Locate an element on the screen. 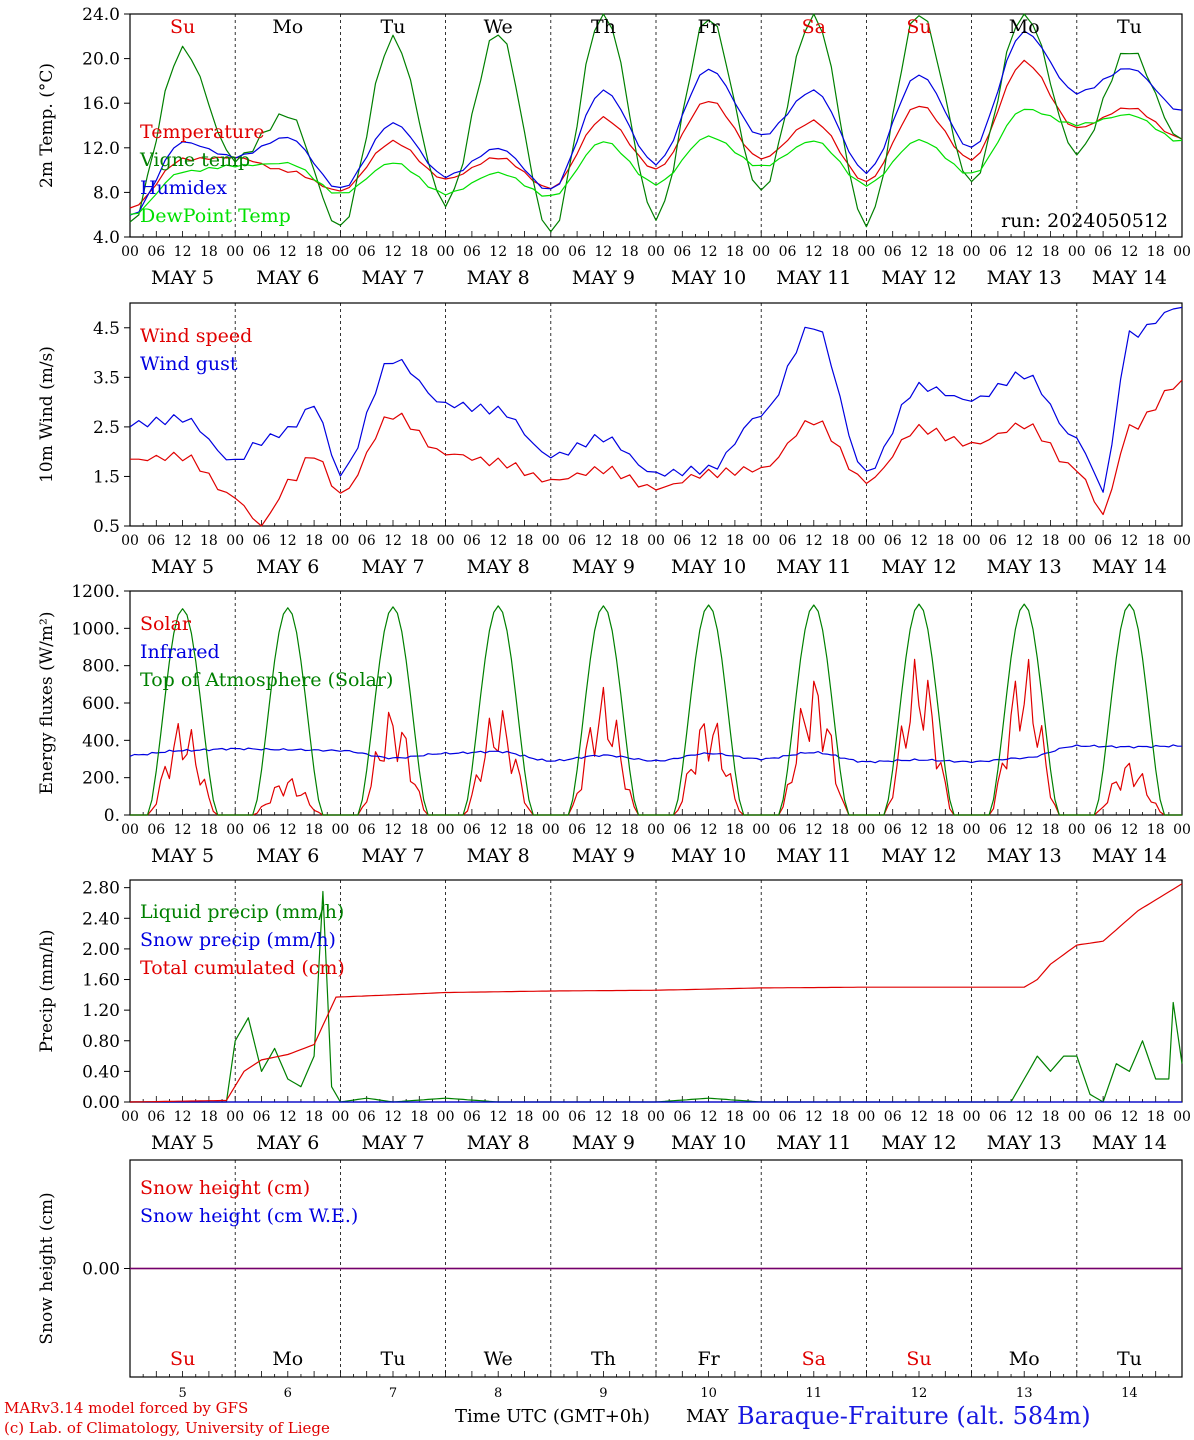  series-line-dewpoint-temp is located at coordinates (656, 161).